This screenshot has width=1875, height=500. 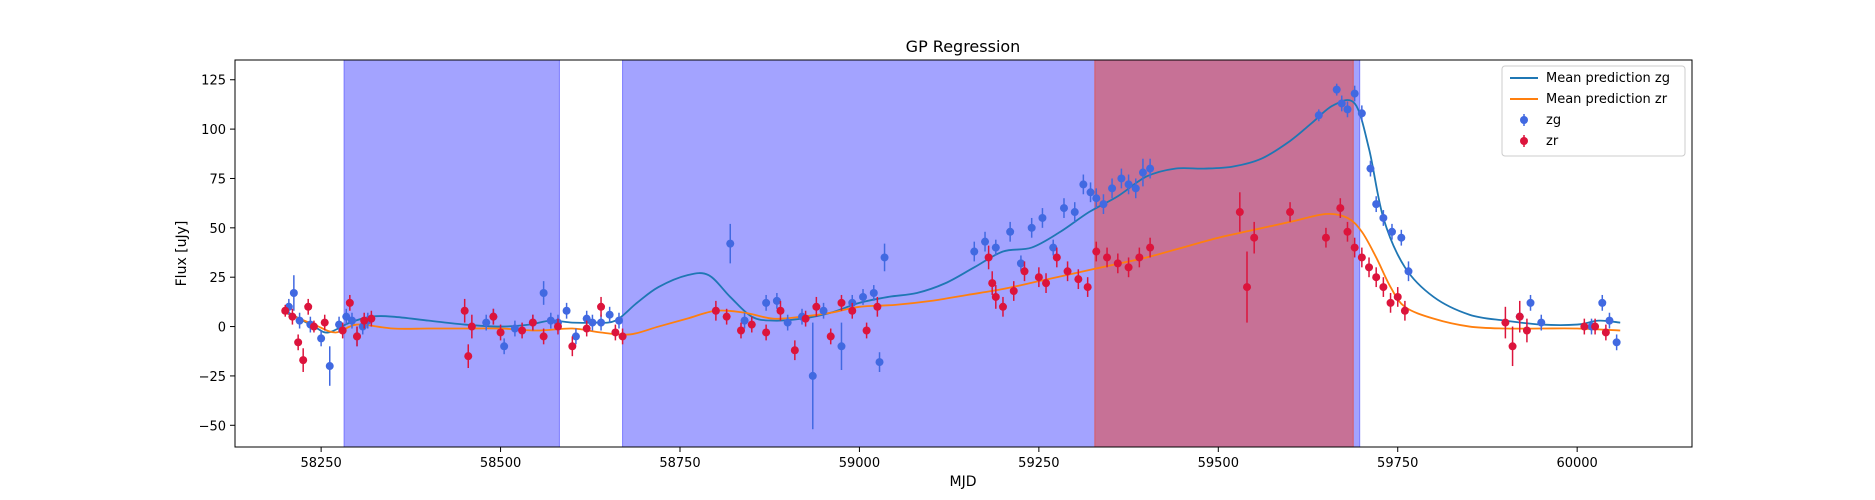 What do you see at coordinates (222, 328) in the screenshot?
I see `y-tick-label: 0` at bounding box center [222, 328].